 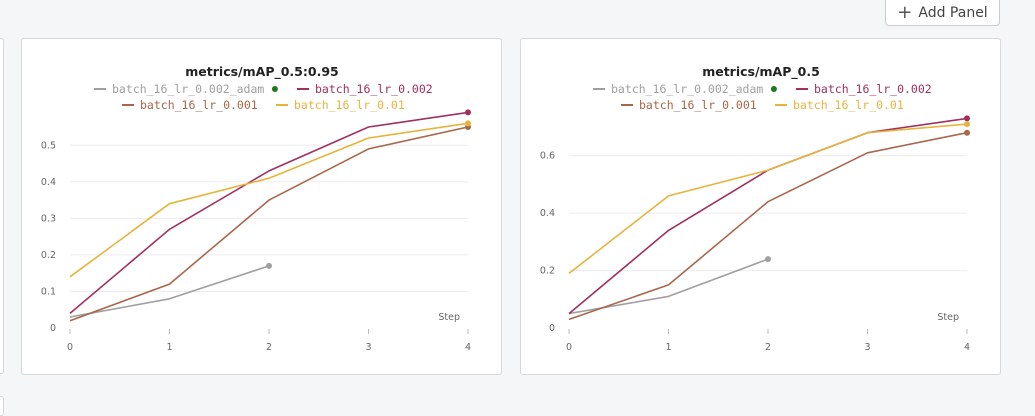 I want to click on offscreen-panel-edge, so click(x=2, y=206).